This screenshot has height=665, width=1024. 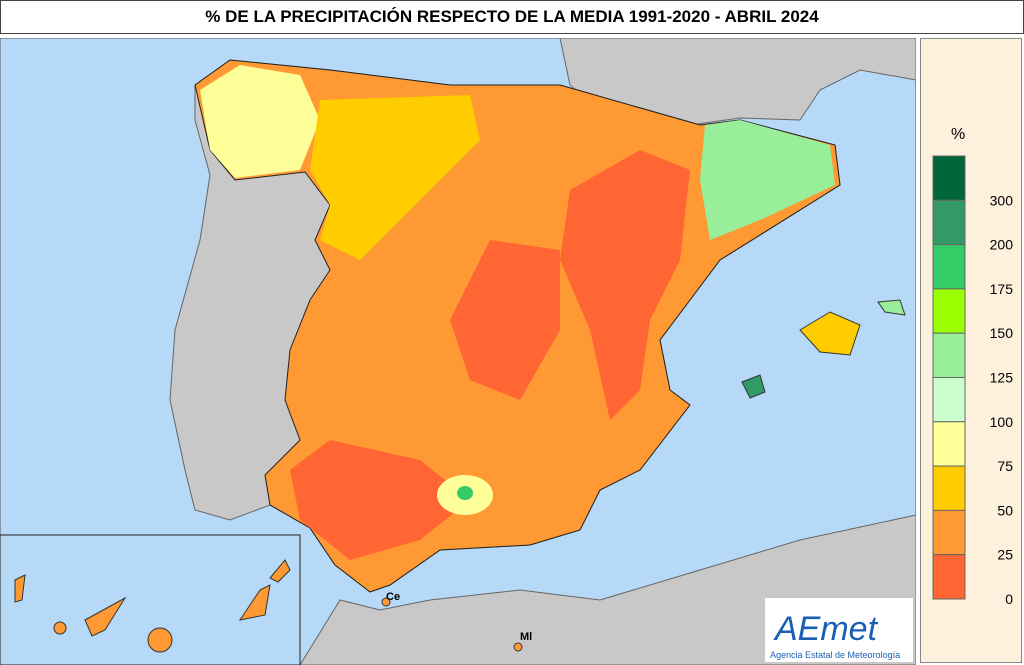 I want to click on gran-canaria, so click(x=160, y=640).